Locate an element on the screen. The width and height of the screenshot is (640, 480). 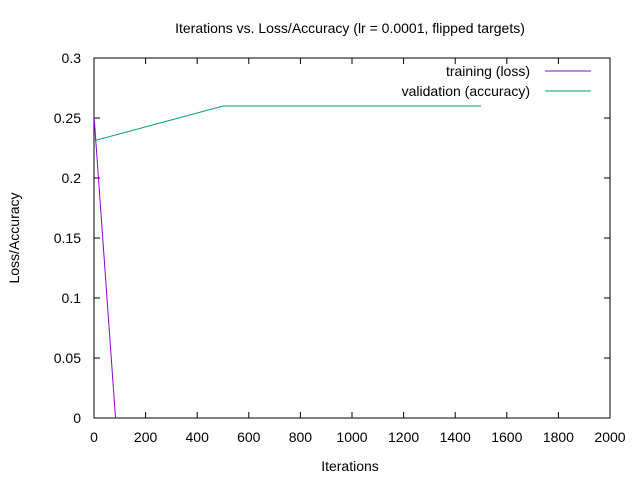
x-axis-label: Iterations is located at coordinates (350, 466).